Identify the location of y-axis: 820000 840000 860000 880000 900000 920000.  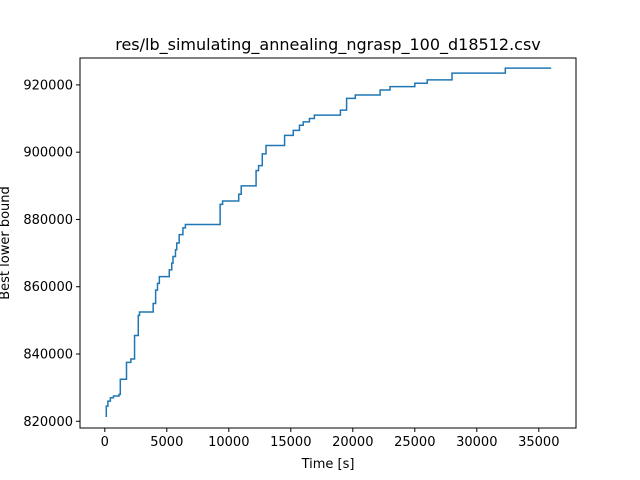
(51, 254).